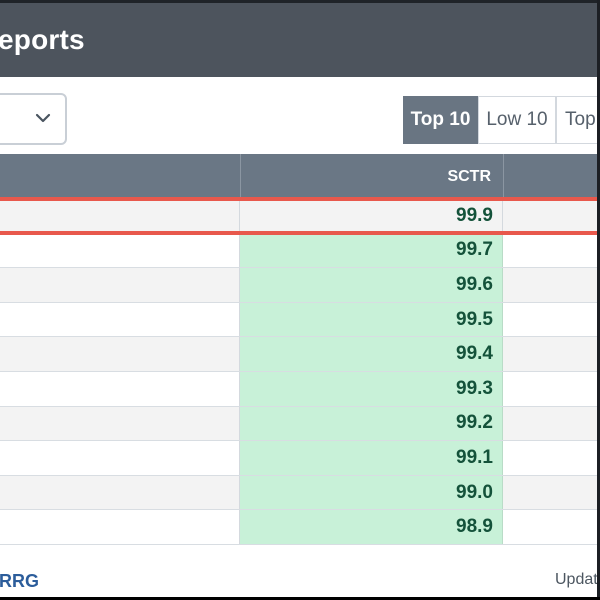 This screenshot has width=600, height=600. I want to click on sctr-cell: 99.5, so click(371, 319).